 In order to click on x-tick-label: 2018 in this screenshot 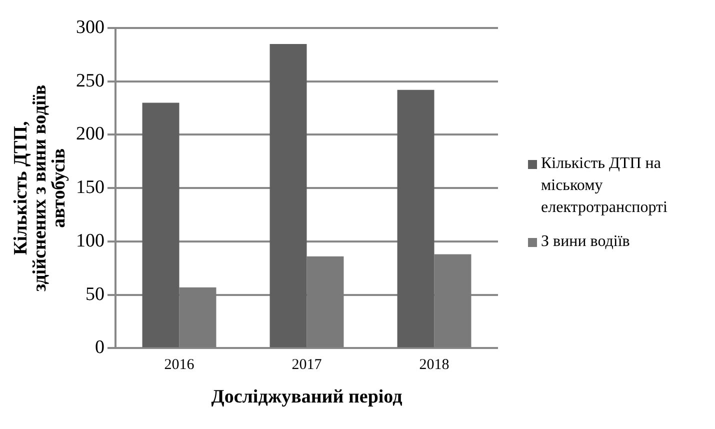, I will do `click(434, 365)`.